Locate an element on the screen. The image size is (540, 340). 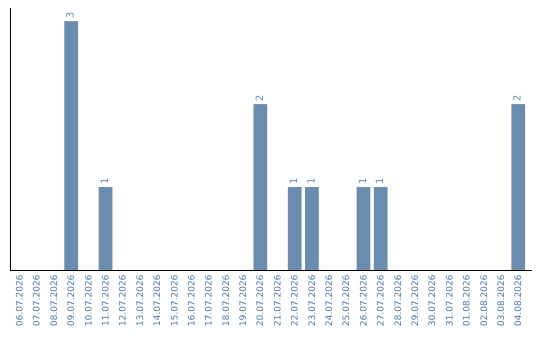
x-tick-label: 21.07.2026 is located at coordinates (278, 300).